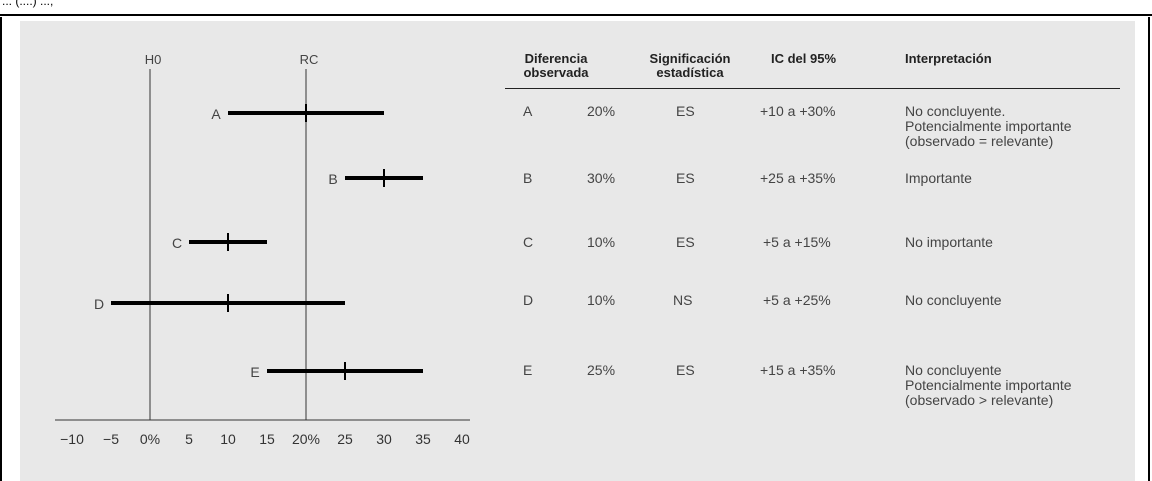 This screenshot has height=481, width=1152. What do you see at coordinates (528, 242) in the screenshot?
I see `row-label: C` at bounding box center [528, 242].